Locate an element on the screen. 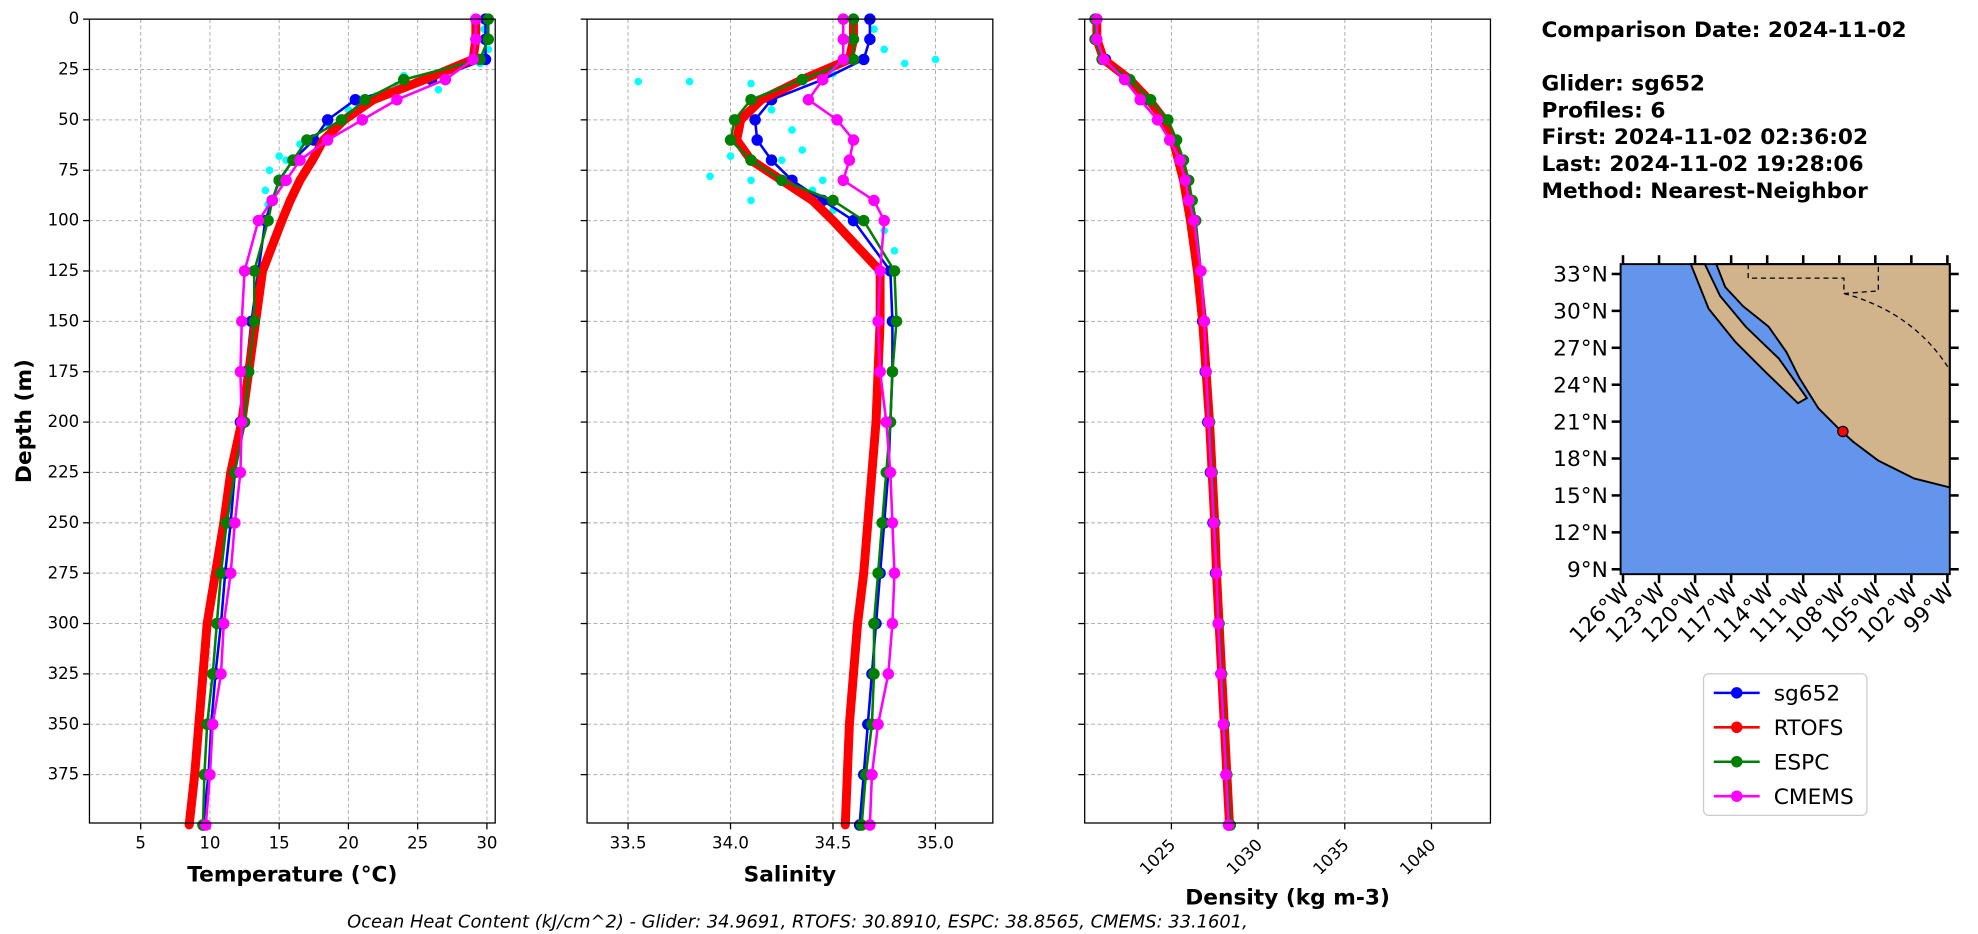 The height and width of the screenshot is (934, 1978). info-line: Method: Nearest-Neighbor is located at coordinates (1704, 191).